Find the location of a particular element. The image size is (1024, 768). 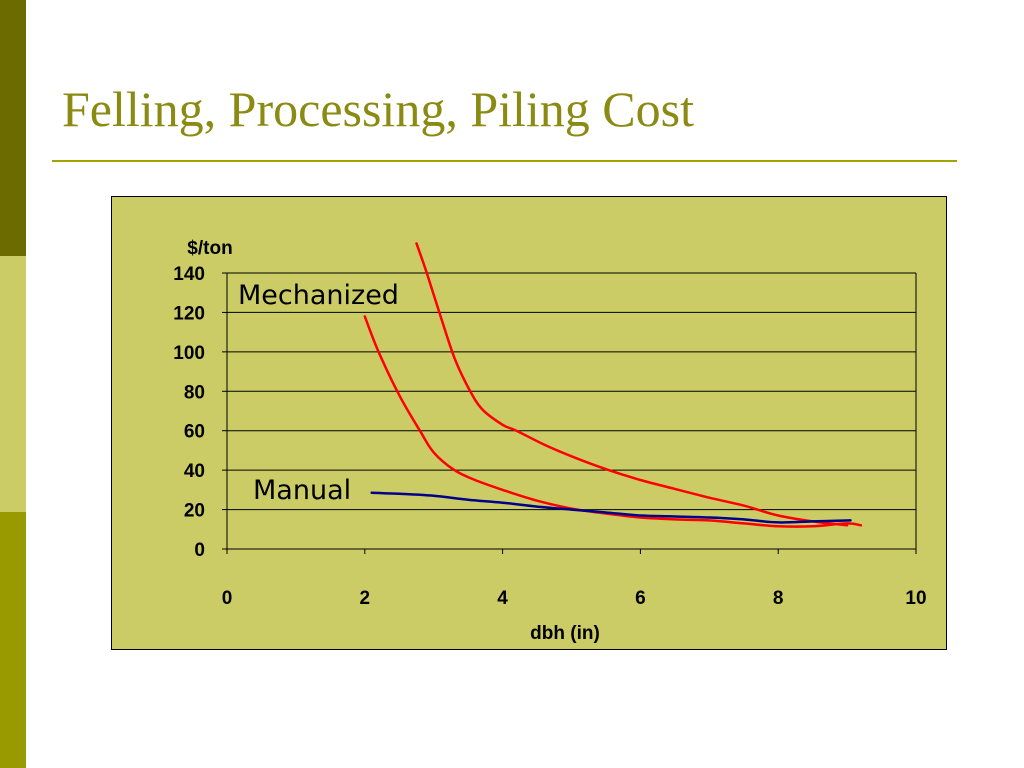

x-tick-label: 6 is located at coordinates (640, 598).